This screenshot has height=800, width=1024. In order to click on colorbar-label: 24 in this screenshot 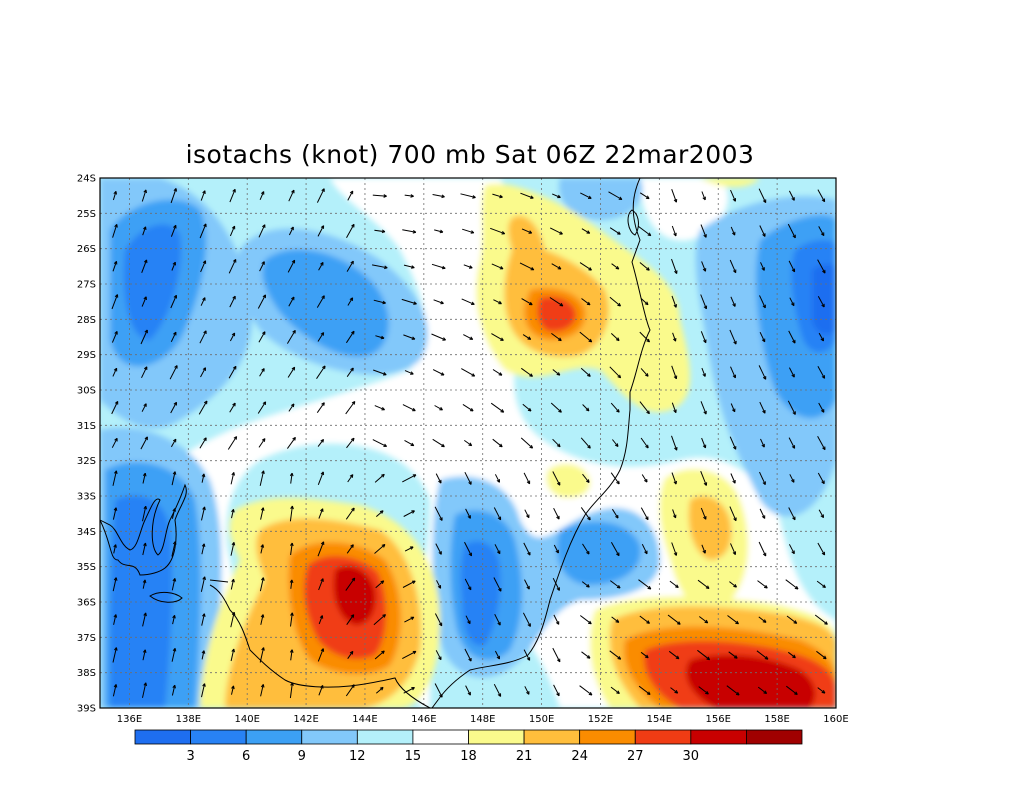, I will do `click(579, 756)`.